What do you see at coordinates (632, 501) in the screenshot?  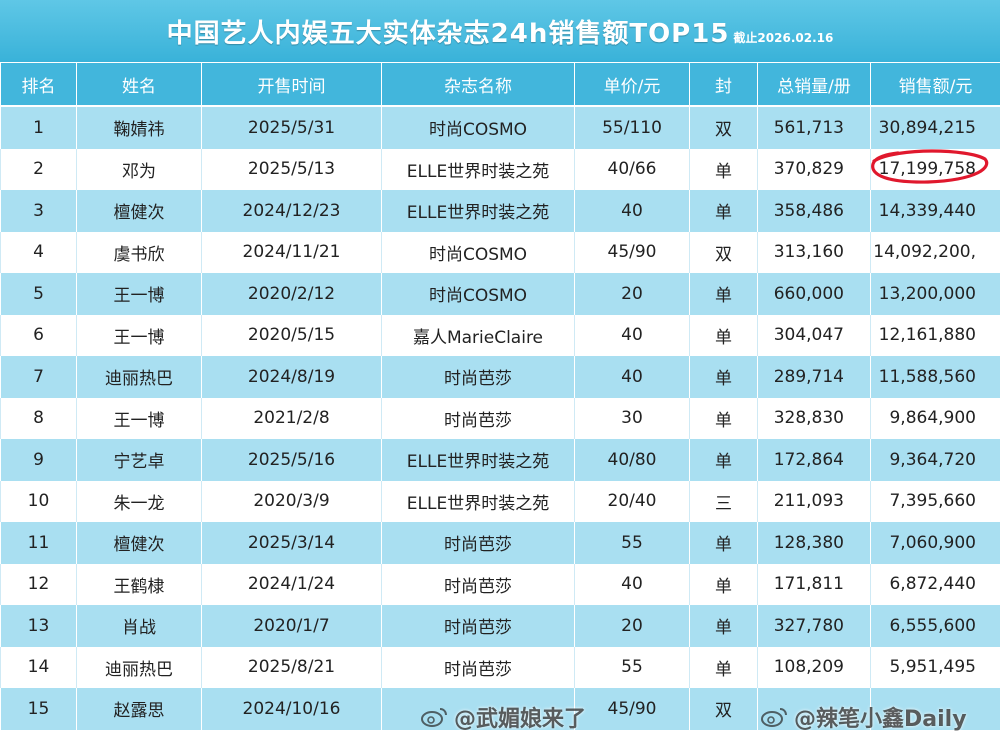 I see `cell-price: 20/40` at bounding box center [632, 501].